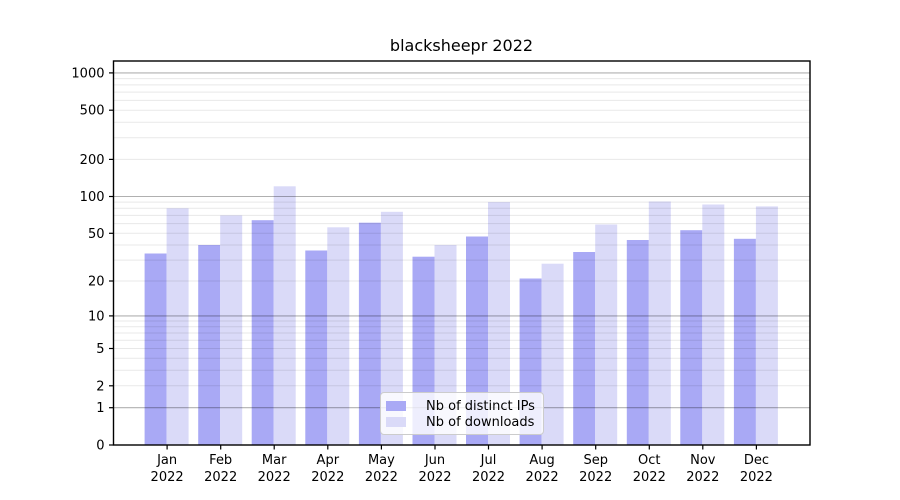 The height and width of the screenshot is (500, 900). I want to click on y-tick-label: 1000, so click(87, 73).